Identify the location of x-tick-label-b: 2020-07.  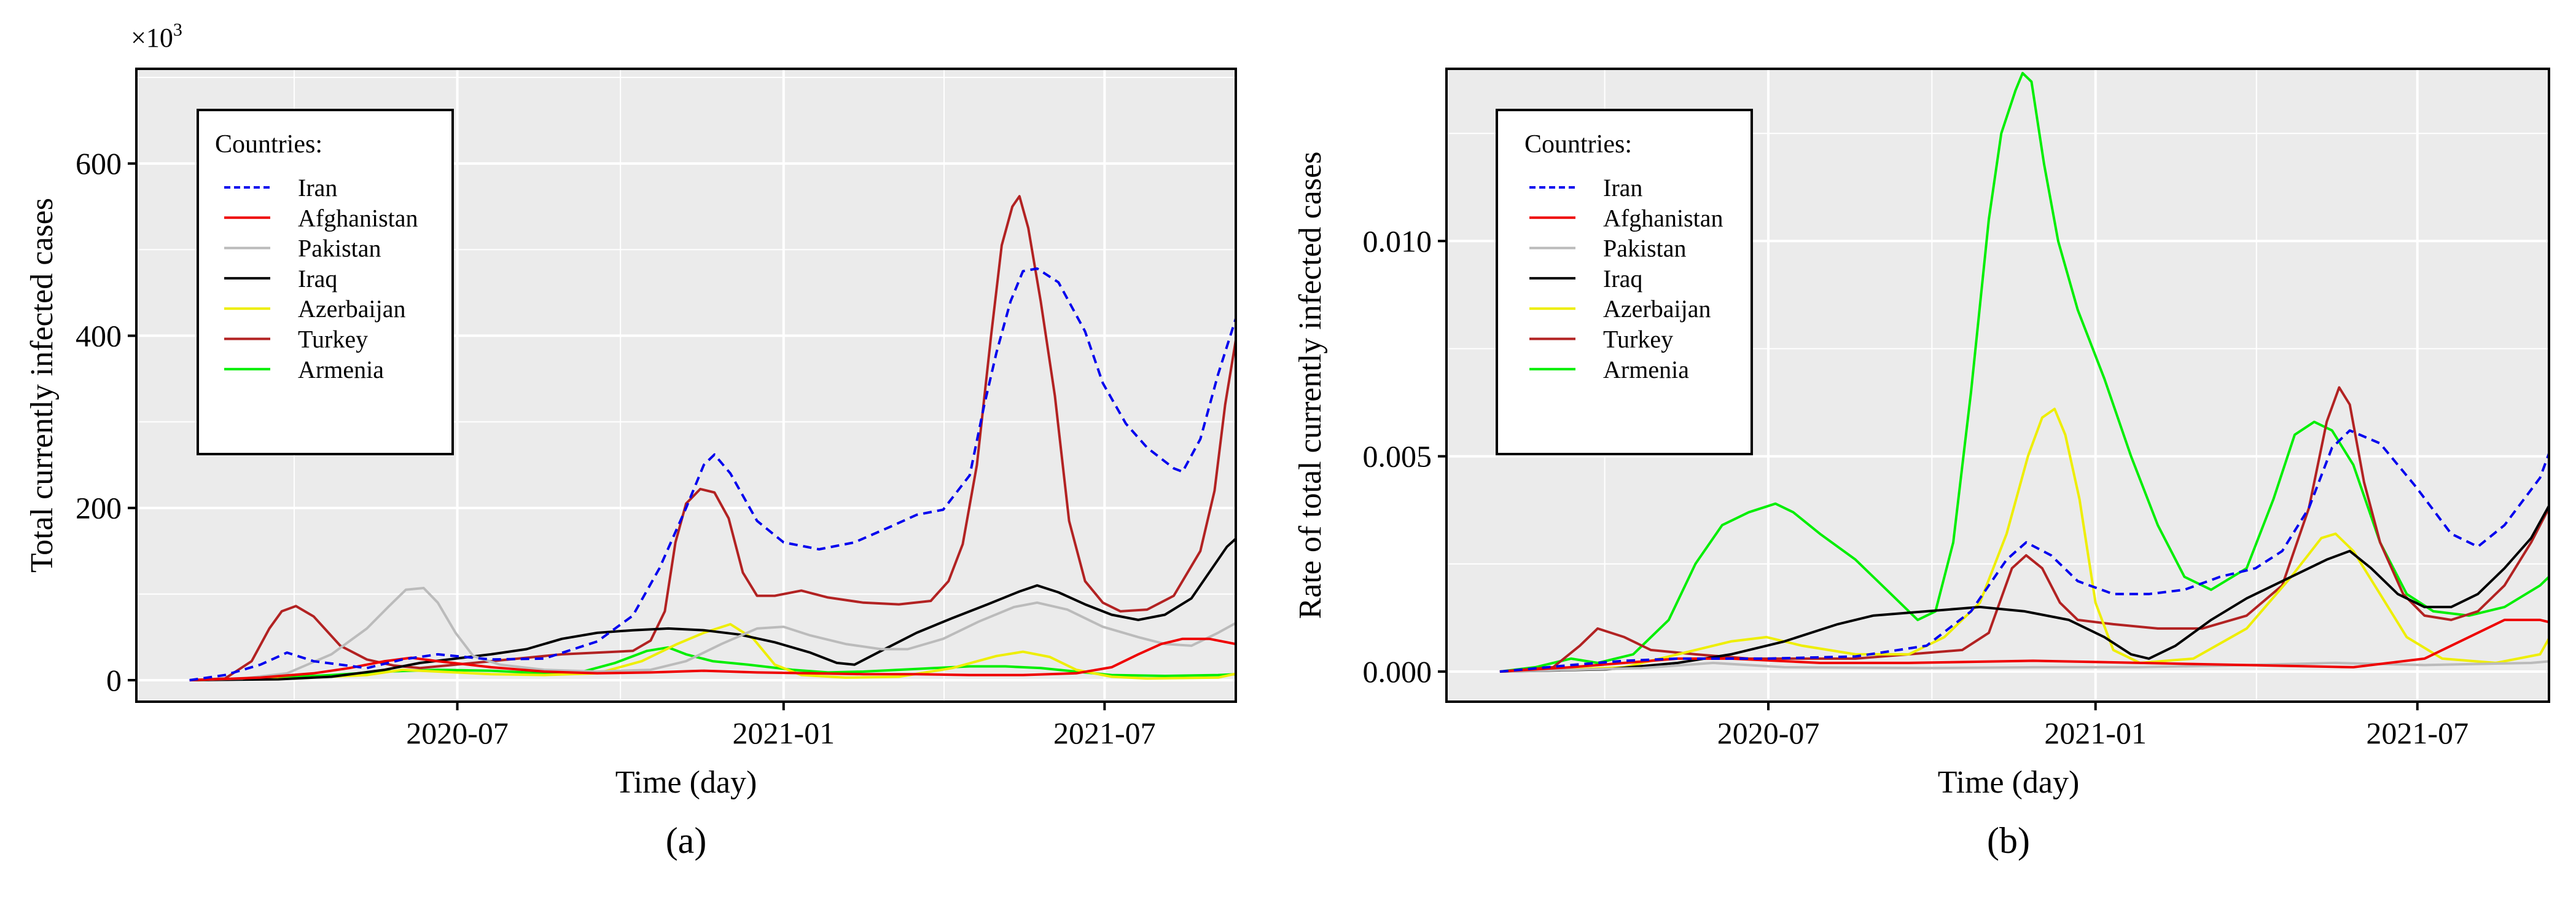
(1768, 733).